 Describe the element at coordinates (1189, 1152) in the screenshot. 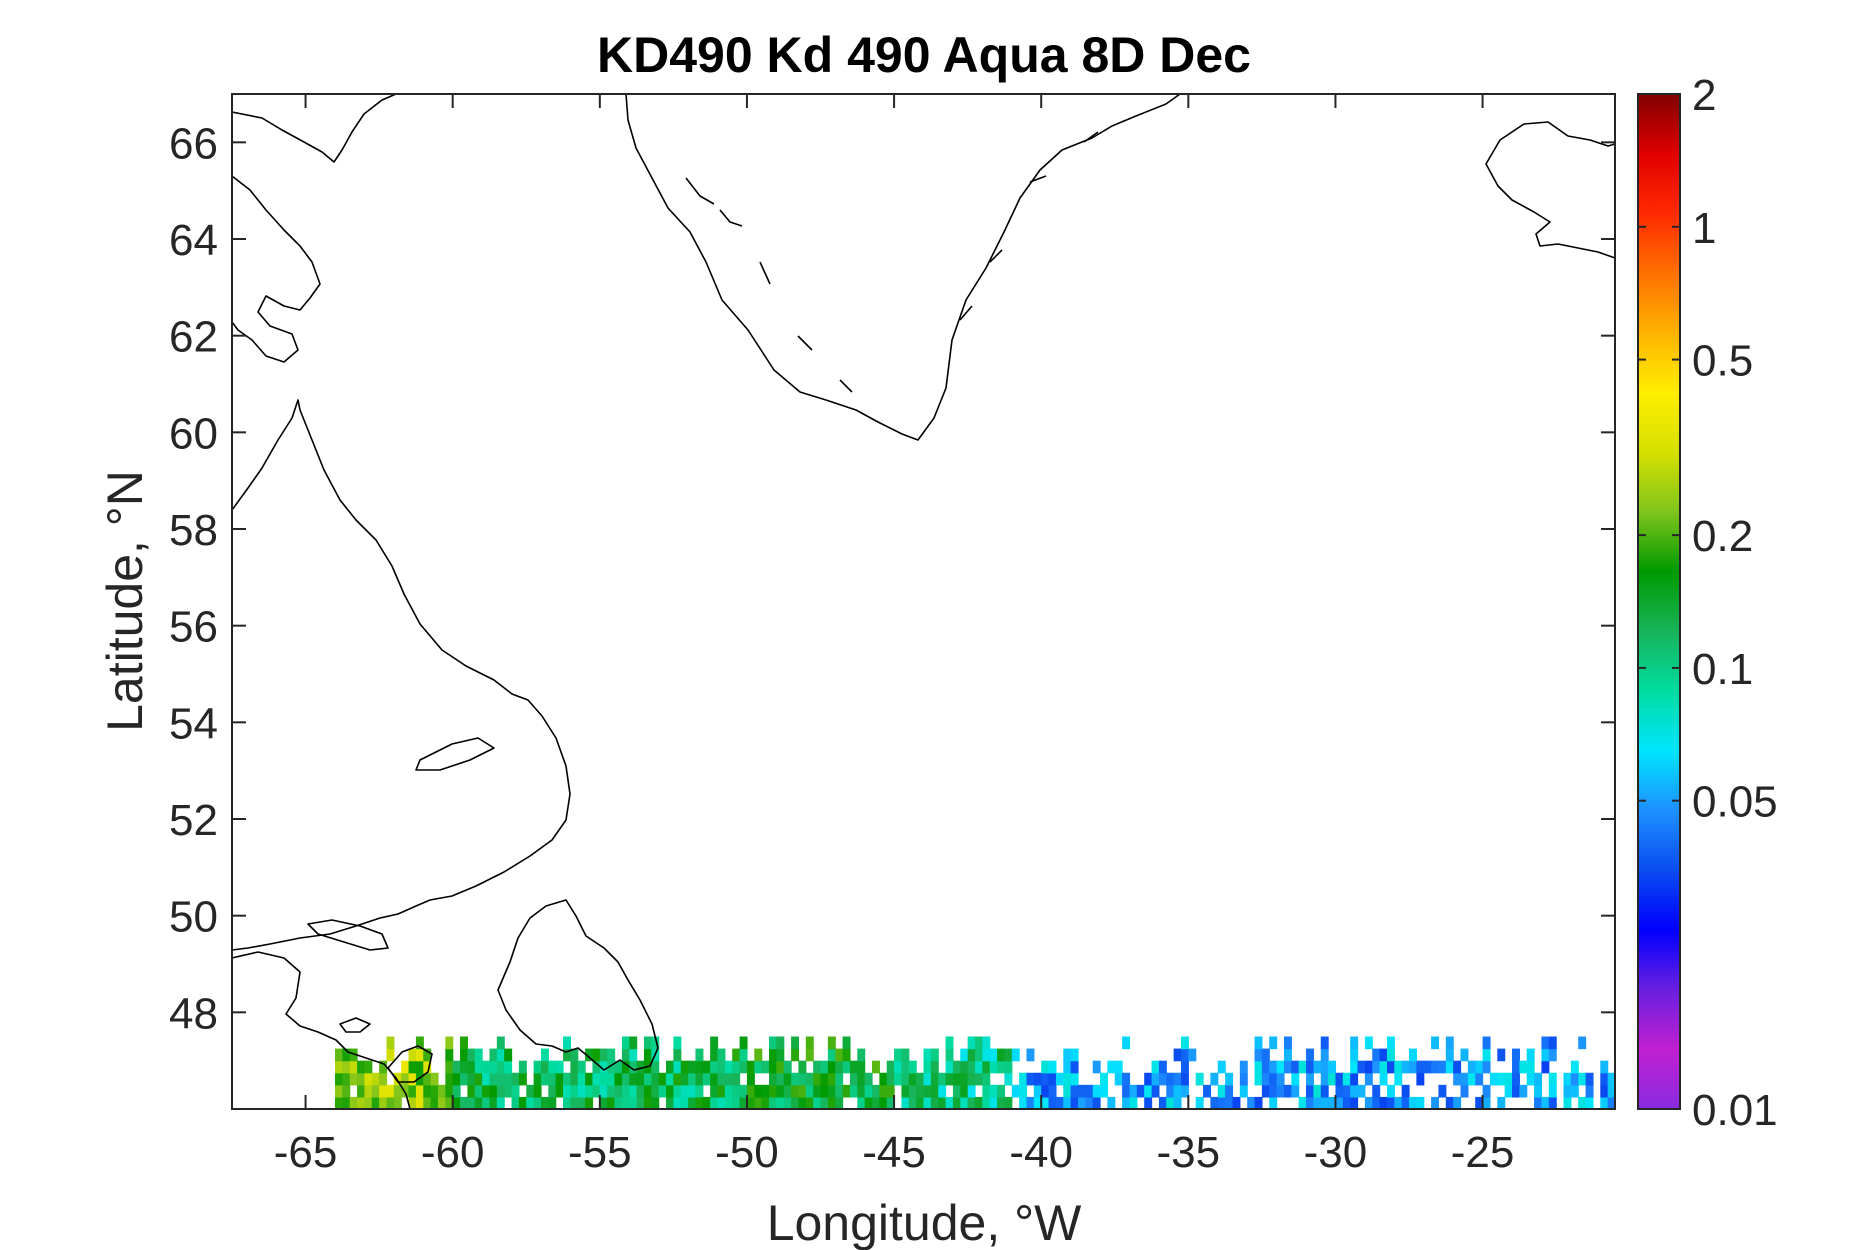

I see `x-tick-label: -35` at that location.